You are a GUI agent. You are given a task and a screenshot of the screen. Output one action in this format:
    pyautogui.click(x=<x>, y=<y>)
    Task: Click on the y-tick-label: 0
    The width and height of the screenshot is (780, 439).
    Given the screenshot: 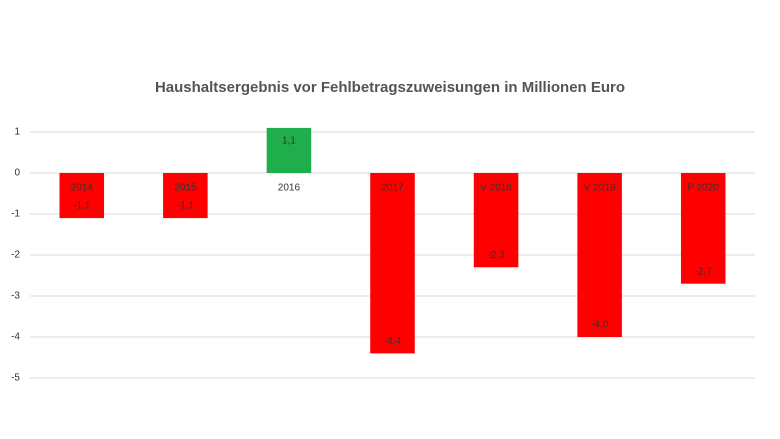 What is the action you would take?
    pyautogui.click(x=17, y=173)
    